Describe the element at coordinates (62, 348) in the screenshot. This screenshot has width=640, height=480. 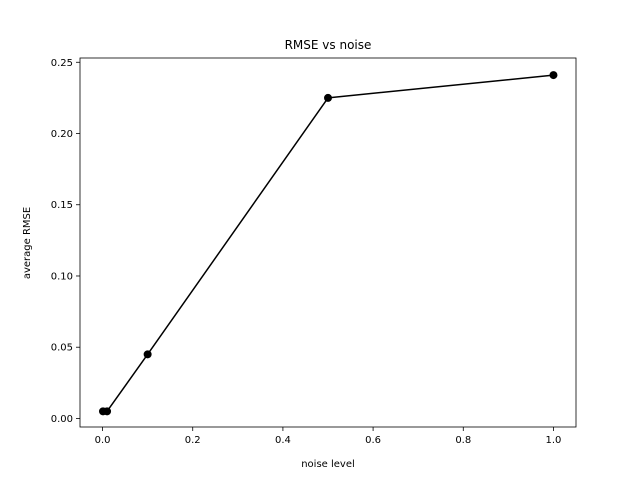
I see `y-tick-label: 0.05` at that location.